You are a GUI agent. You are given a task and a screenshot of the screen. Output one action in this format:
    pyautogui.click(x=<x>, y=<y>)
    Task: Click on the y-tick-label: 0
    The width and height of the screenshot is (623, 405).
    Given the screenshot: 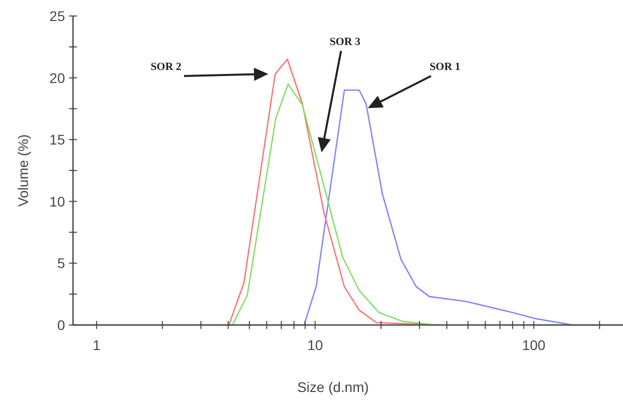 What is the action you would take?
    pyautogui.click(x=61, y=325)
    